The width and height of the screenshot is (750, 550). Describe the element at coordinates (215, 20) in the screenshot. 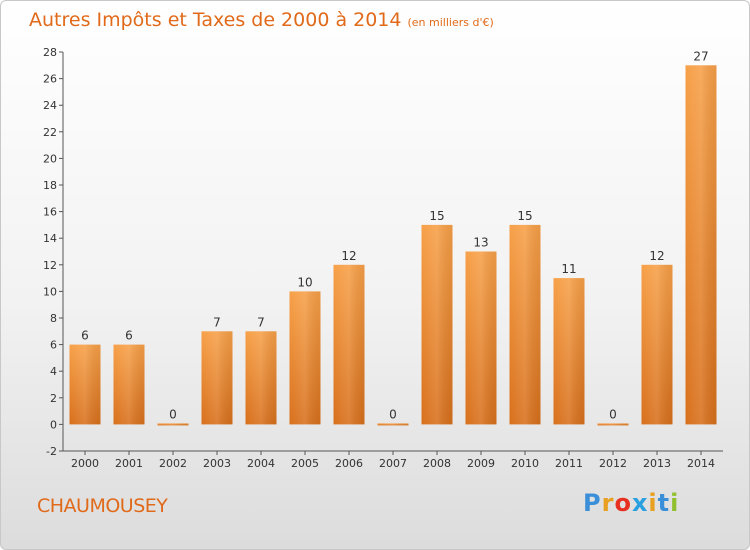

I see `chart-title-text: Autres Impôts et Taxes de 2000 à 2014` at that location.